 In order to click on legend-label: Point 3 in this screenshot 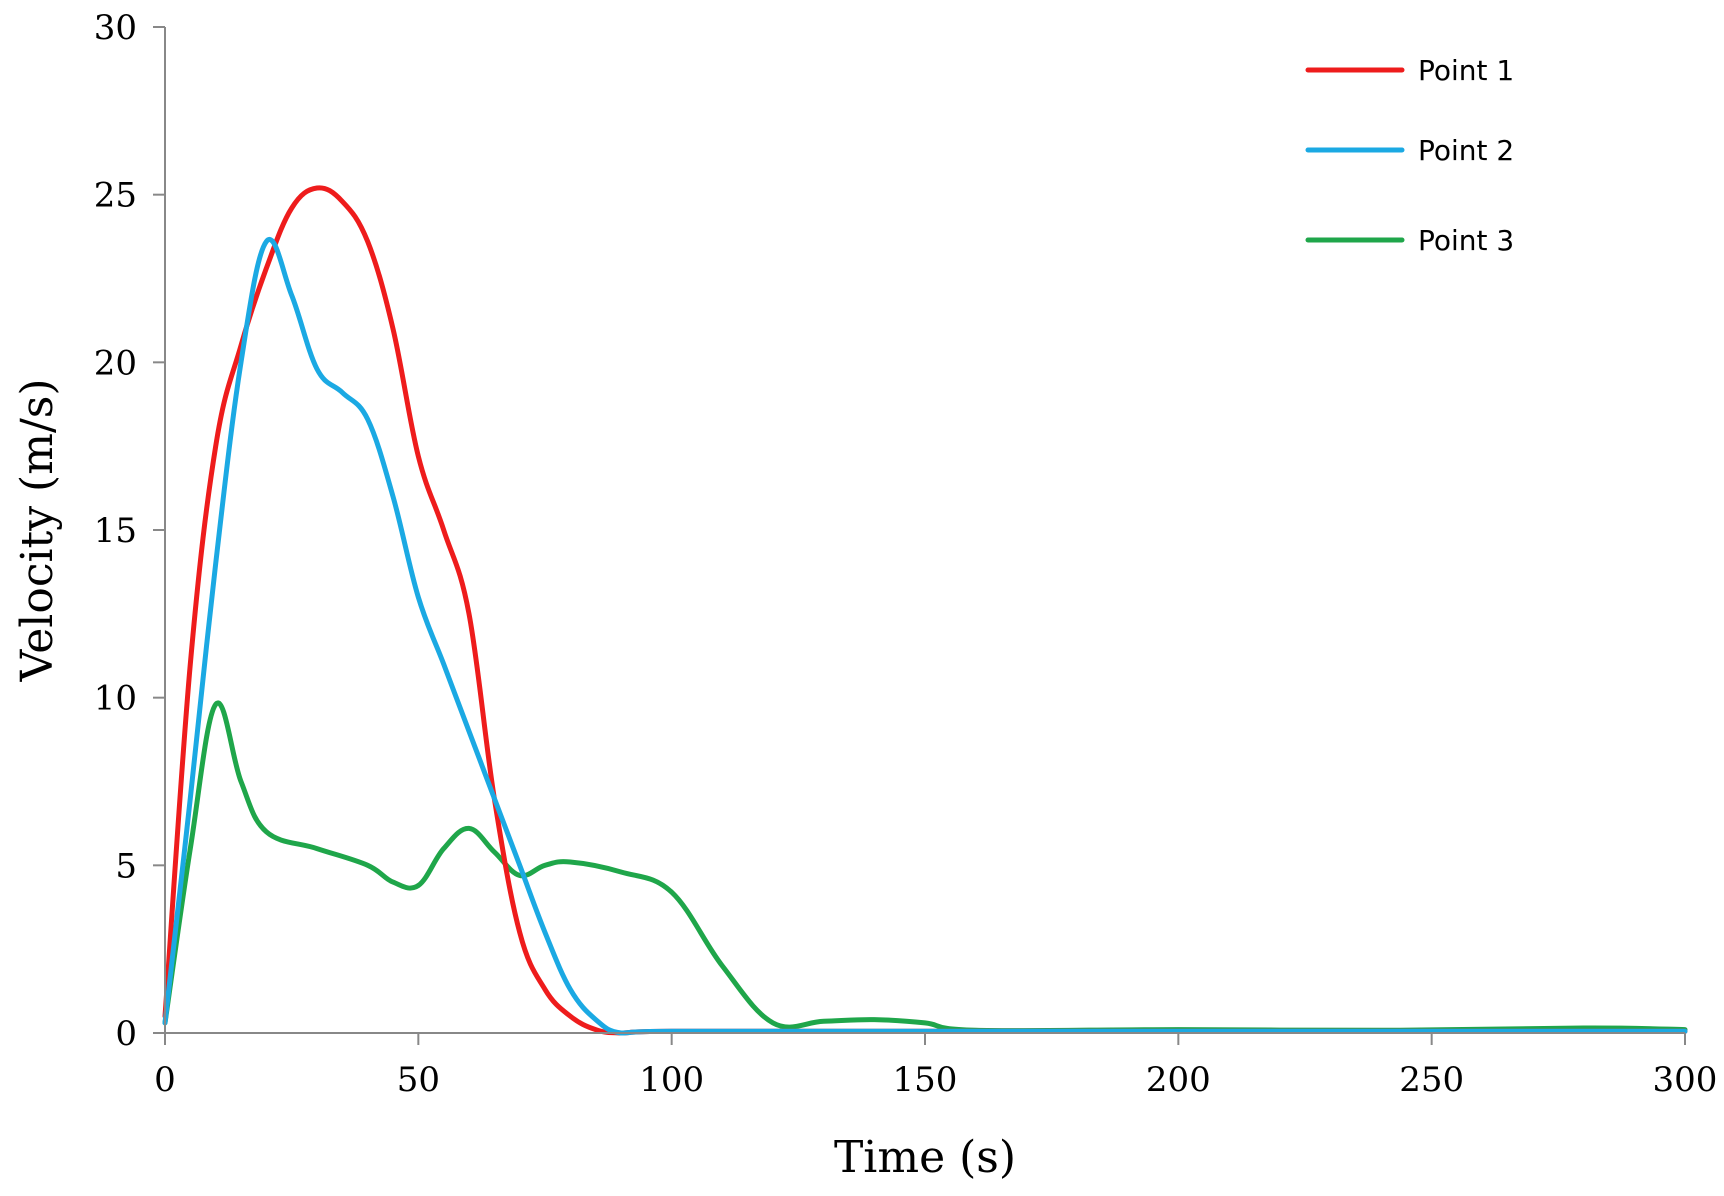, I will do `click(1466, 240)`.